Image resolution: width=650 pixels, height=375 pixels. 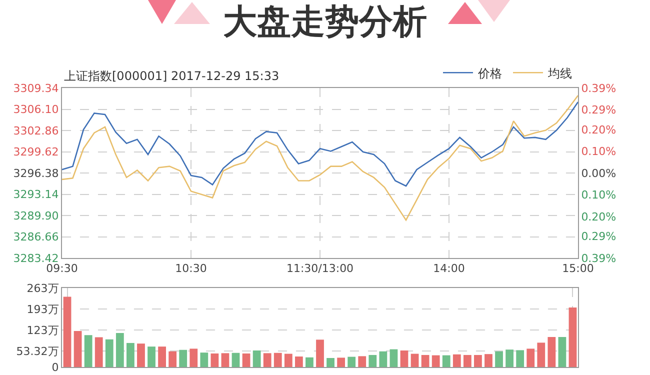 What do you see at coordinates (578, 269) in the screenshot?
I see `x-tick-label: 15:00` at bounding box center [578, 269].